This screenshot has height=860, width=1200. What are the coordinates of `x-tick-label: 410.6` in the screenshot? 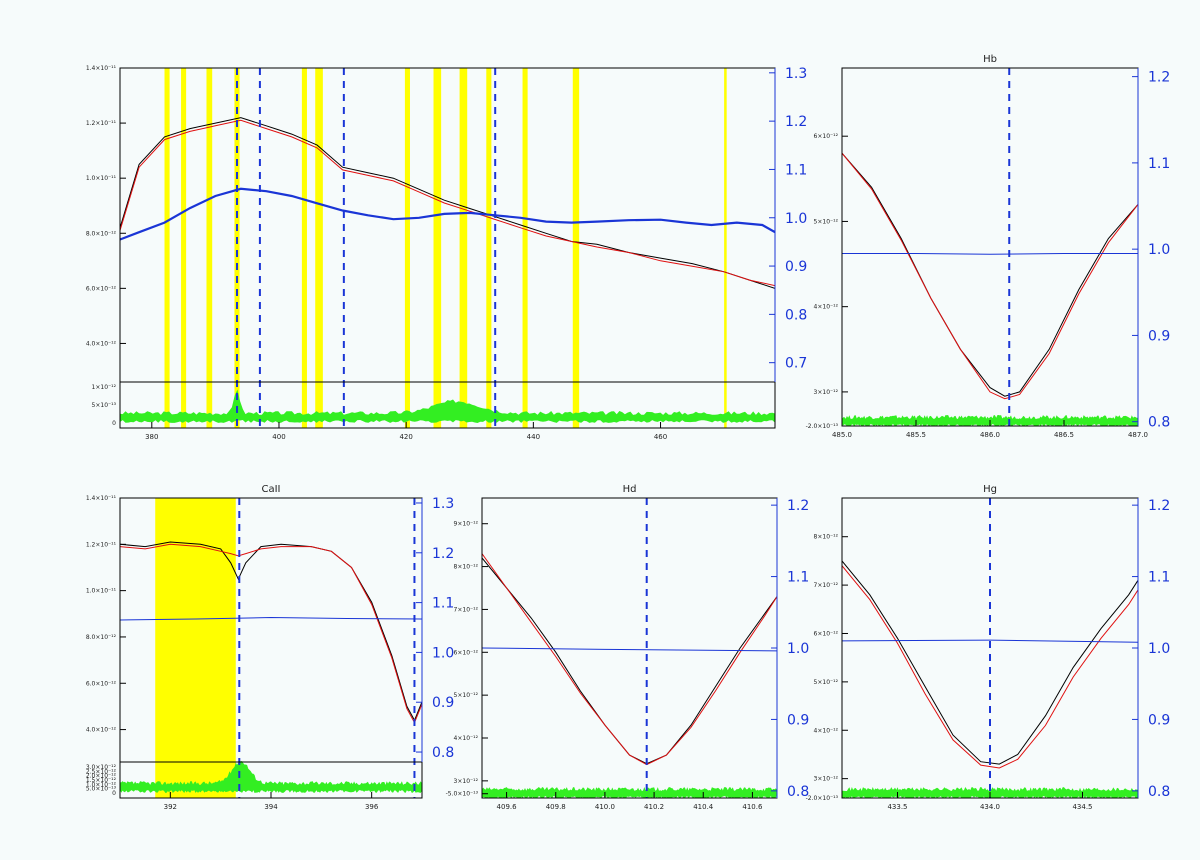 It's located at (752, 807).